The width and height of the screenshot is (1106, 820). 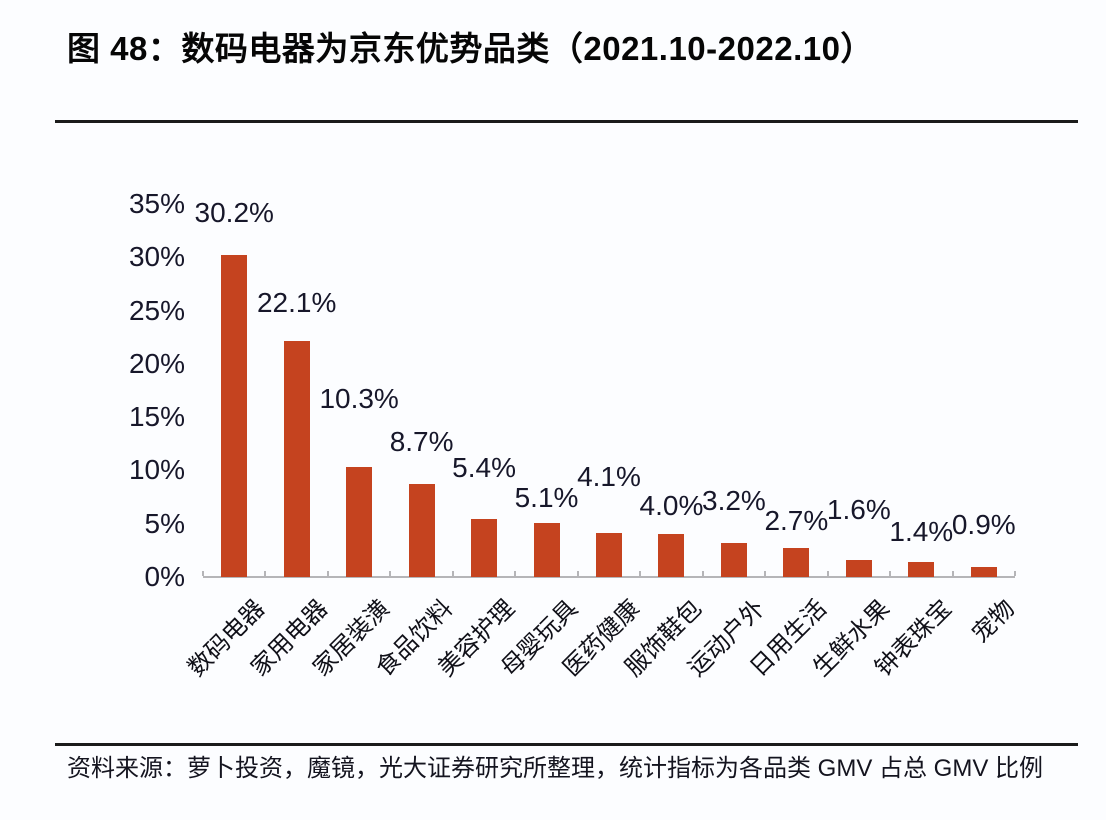 What do you see at coordinates (484, 467) in the screenshot?
I see `bar-value-label: 5.4%` at bounding box center [484, 467].